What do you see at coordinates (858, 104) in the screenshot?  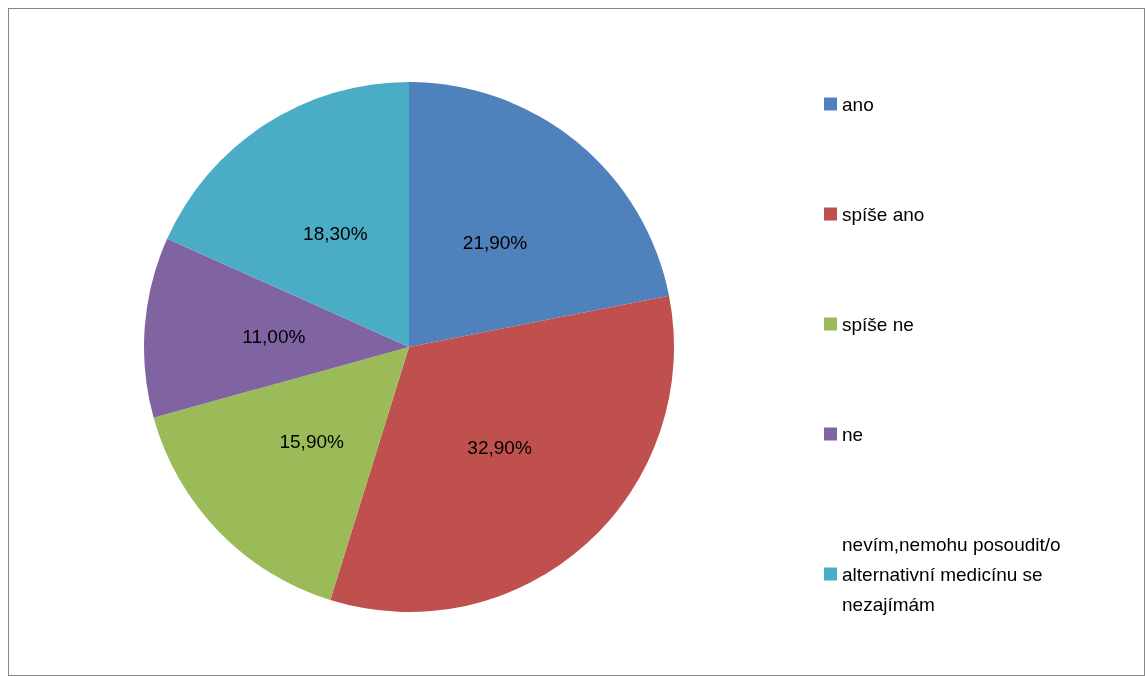 I see `legend-label: ano` at bounding box center [858, 104].